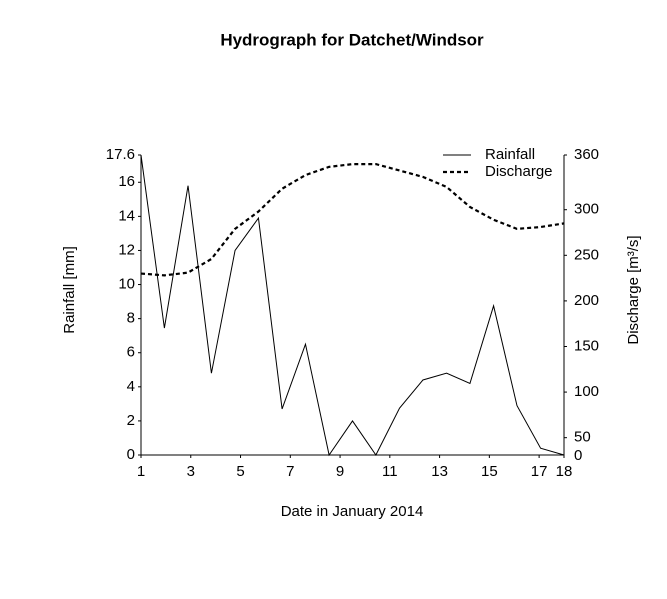 Image resolution: width=667 pixels, height=599 pixels. Describe the element at coordinates (390, 471) in the screenshot. I see `x-tick-label: 11` at that location.